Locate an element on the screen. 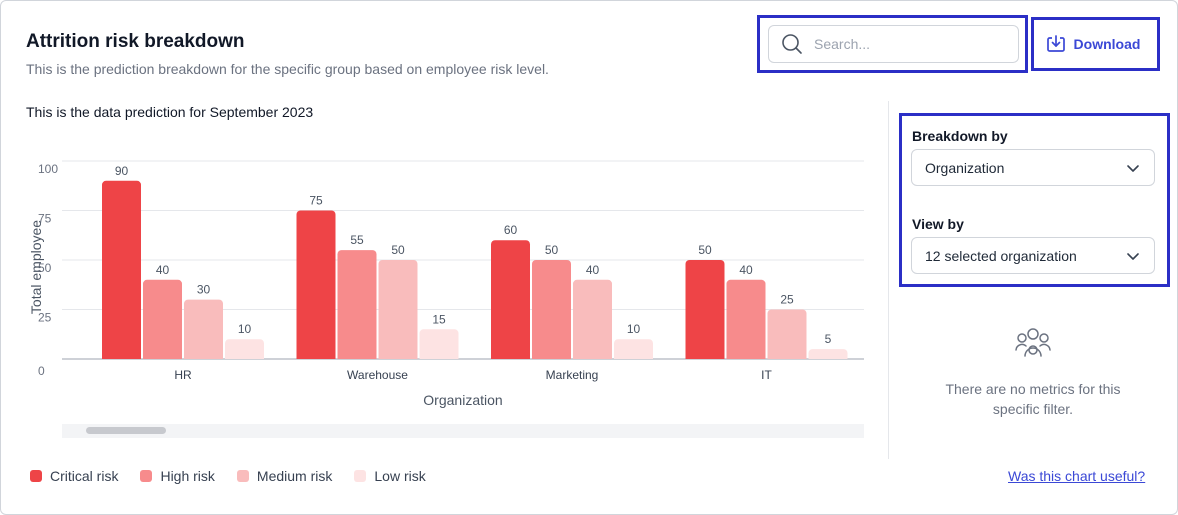 The width and height of the screenshot is (1178, 515). search-input is located at coordinates (909, 44).